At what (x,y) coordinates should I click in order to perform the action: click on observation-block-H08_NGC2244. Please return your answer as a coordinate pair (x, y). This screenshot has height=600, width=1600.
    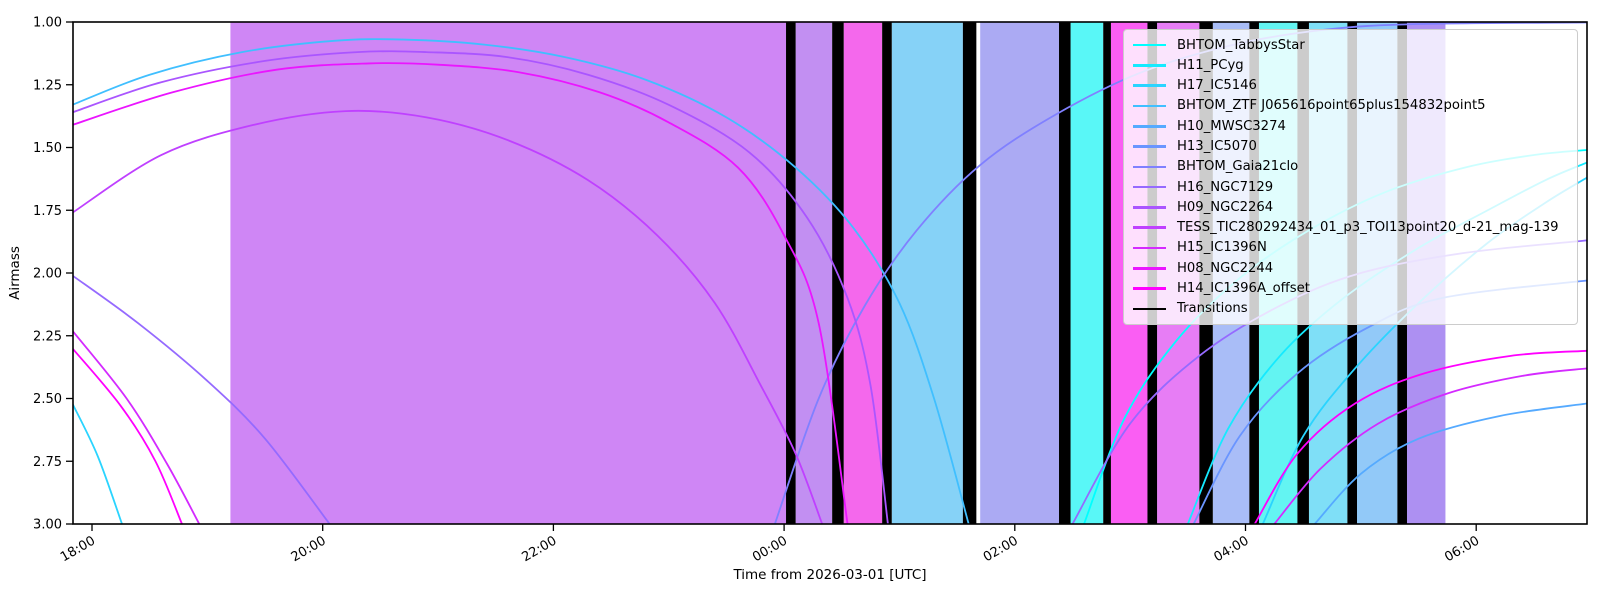
    Looking at the image, I should click on (863, 273).